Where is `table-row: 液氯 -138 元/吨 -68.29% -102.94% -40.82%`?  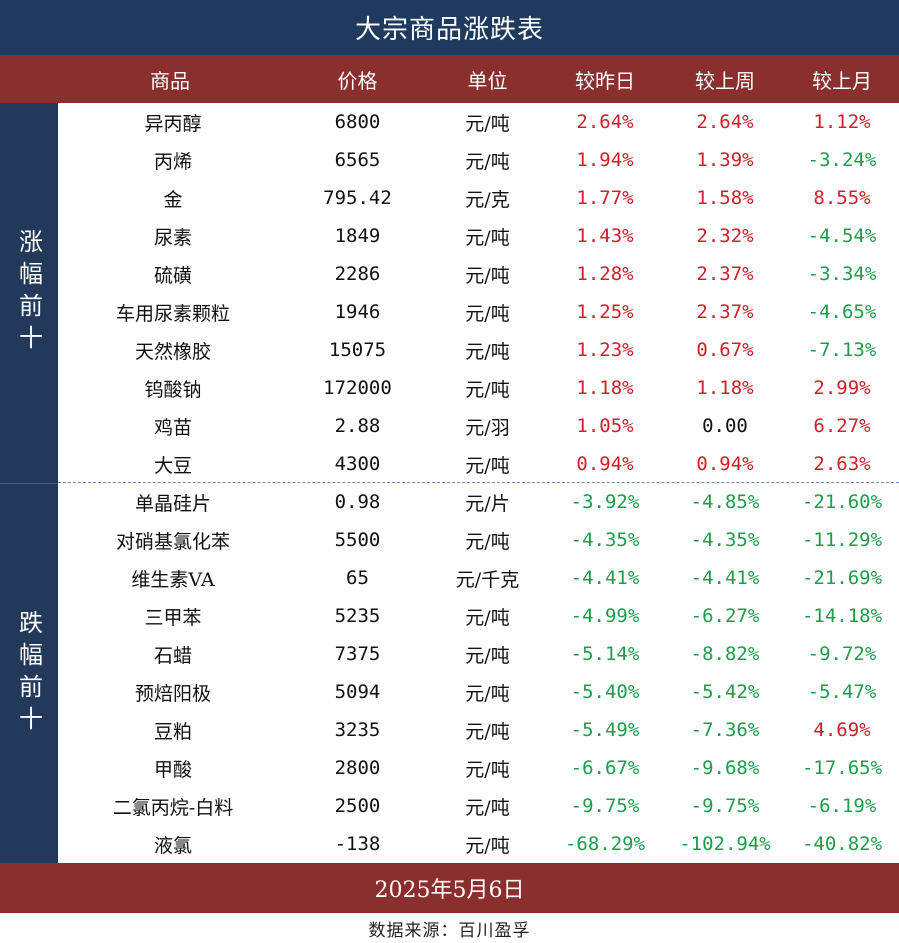
table-row: 液氯 -138 元/吨 -68.29% -102.94% -40.82% is located at coordinates (478, 844).